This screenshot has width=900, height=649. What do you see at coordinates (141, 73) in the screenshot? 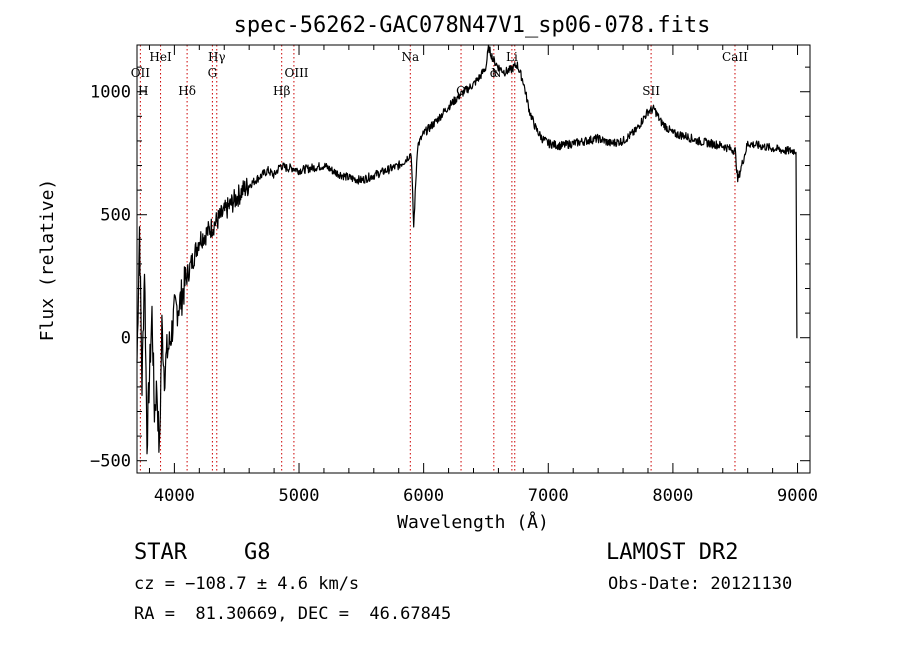
I see `line-label: OII` at bounding box center [141, 73].